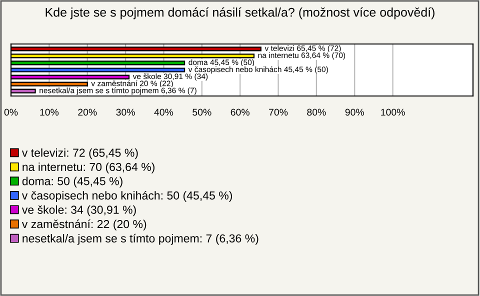  What do you see at coordinates (354, 112) in the screenshot?
I see `x-tick-label: 90%` at bounding box center [354, 112].